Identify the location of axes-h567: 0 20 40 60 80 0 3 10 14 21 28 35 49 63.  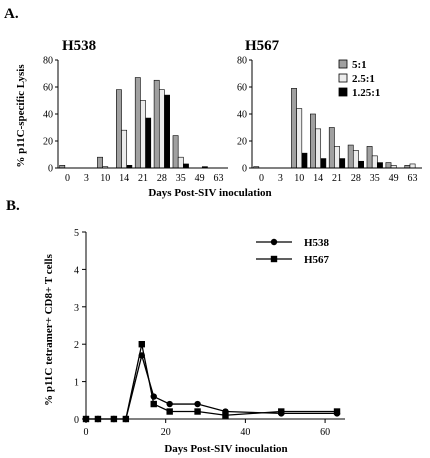
(329, 120).